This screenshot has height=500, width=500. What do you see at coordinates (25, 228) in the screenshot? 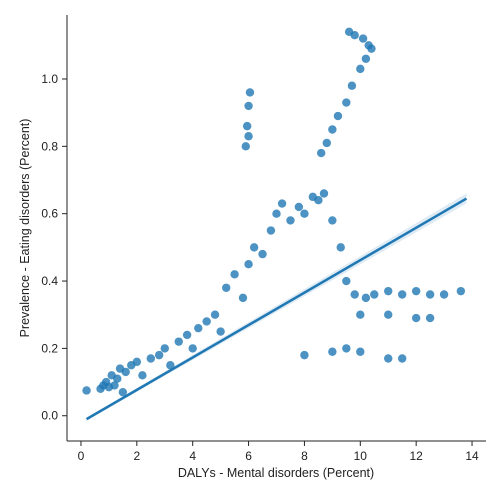
I see `y-axis-label: Prevalence - Eating disorders (Percent)` at bounding box center [25, 228].